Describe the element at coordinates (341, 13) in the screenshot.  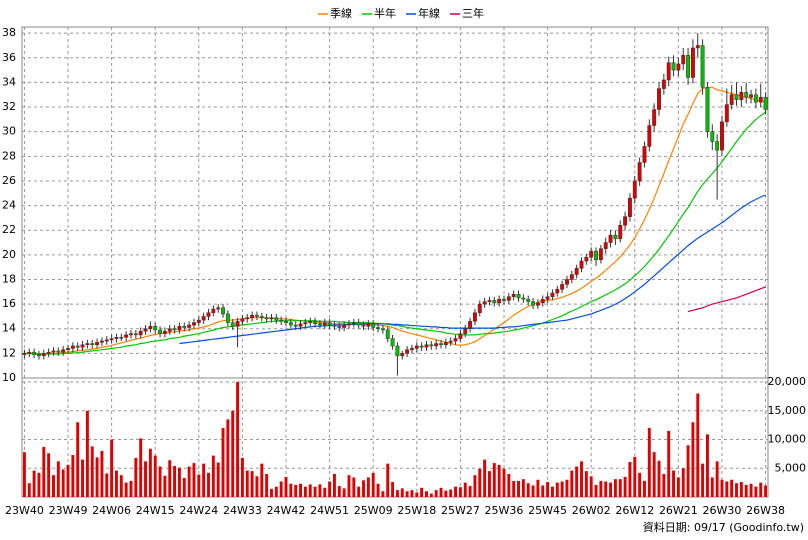
I see `legend-label: 季線` at that location.